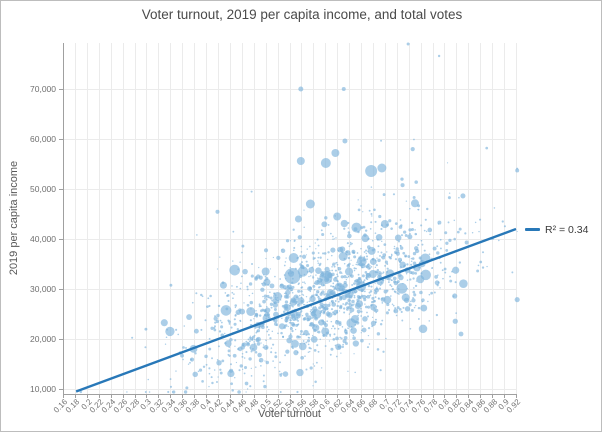  I want to click on y-tick-label: 10,000, so click(43, 389).